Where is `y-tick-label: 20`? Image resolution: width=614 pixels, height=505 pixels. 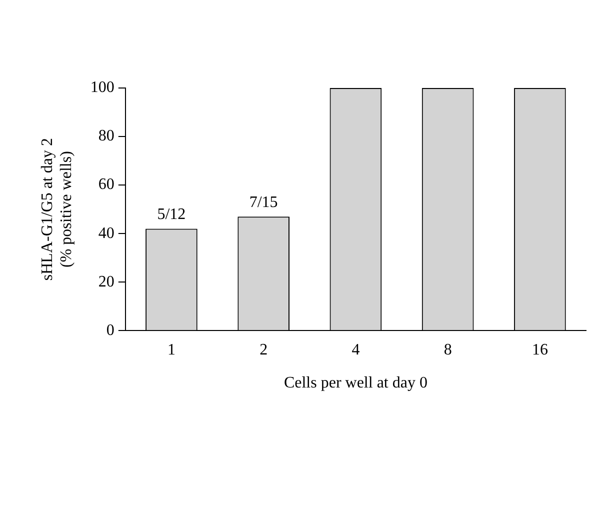
y-tick-label: 20 is located at coordinates (106, 281).